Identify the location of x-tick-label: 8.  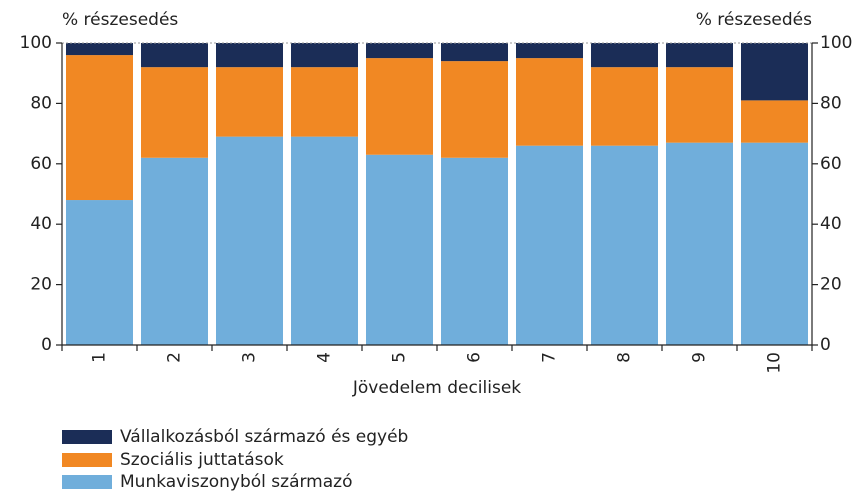
(625, 357).